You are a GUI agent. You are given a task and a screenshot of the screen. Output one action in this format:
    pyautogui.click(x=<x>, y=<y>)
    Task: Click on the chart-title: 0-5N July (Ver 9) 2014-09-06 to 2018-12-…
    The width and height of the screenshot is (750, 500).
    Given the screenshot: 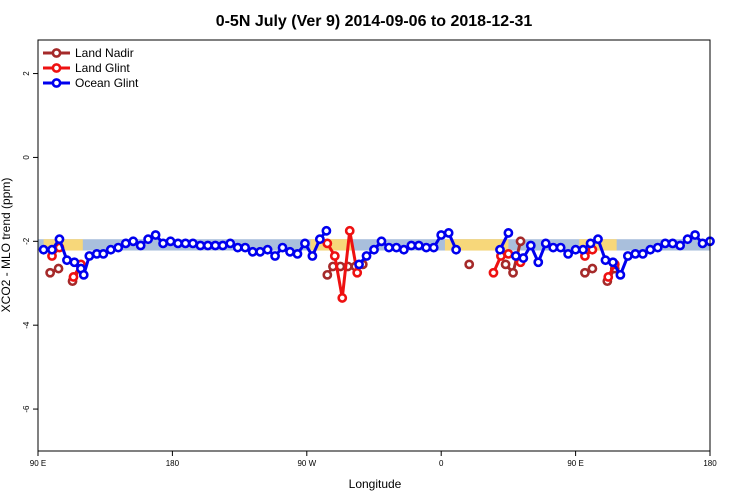 What is the action you would take?
    pyautogui.click(x=374, y=21)
    